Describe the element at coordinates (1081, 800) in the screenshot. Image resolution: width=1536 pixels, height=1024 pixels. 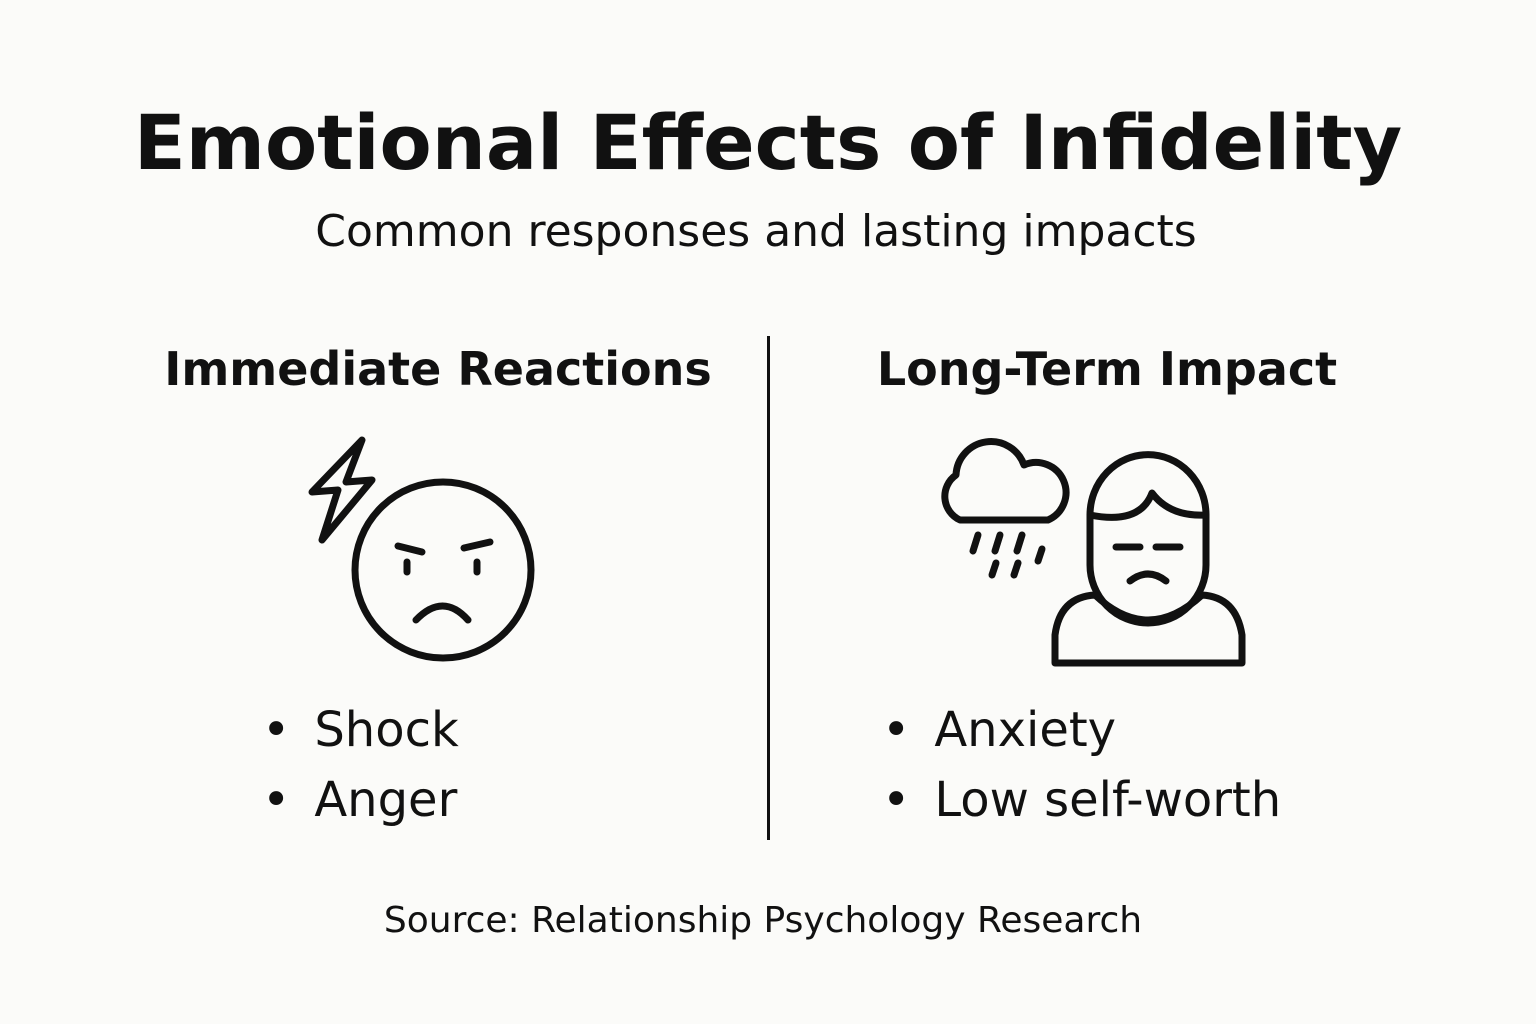
I see `list-item: Low self-worth` at that location.